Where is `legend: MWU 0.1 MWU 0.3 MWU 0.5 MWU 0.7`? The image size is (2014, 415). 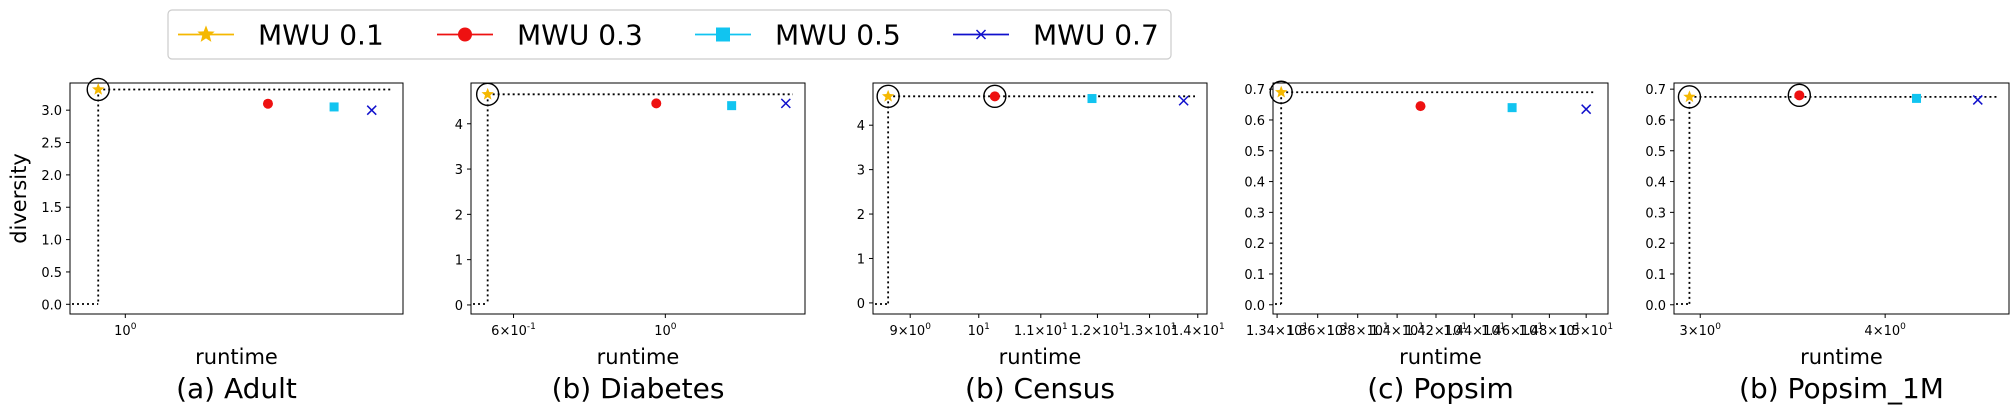
legend: MWU 0.1 MWU 0.3 MWU 0.5 MWU 0.7 is located at coordinates (669, 34).